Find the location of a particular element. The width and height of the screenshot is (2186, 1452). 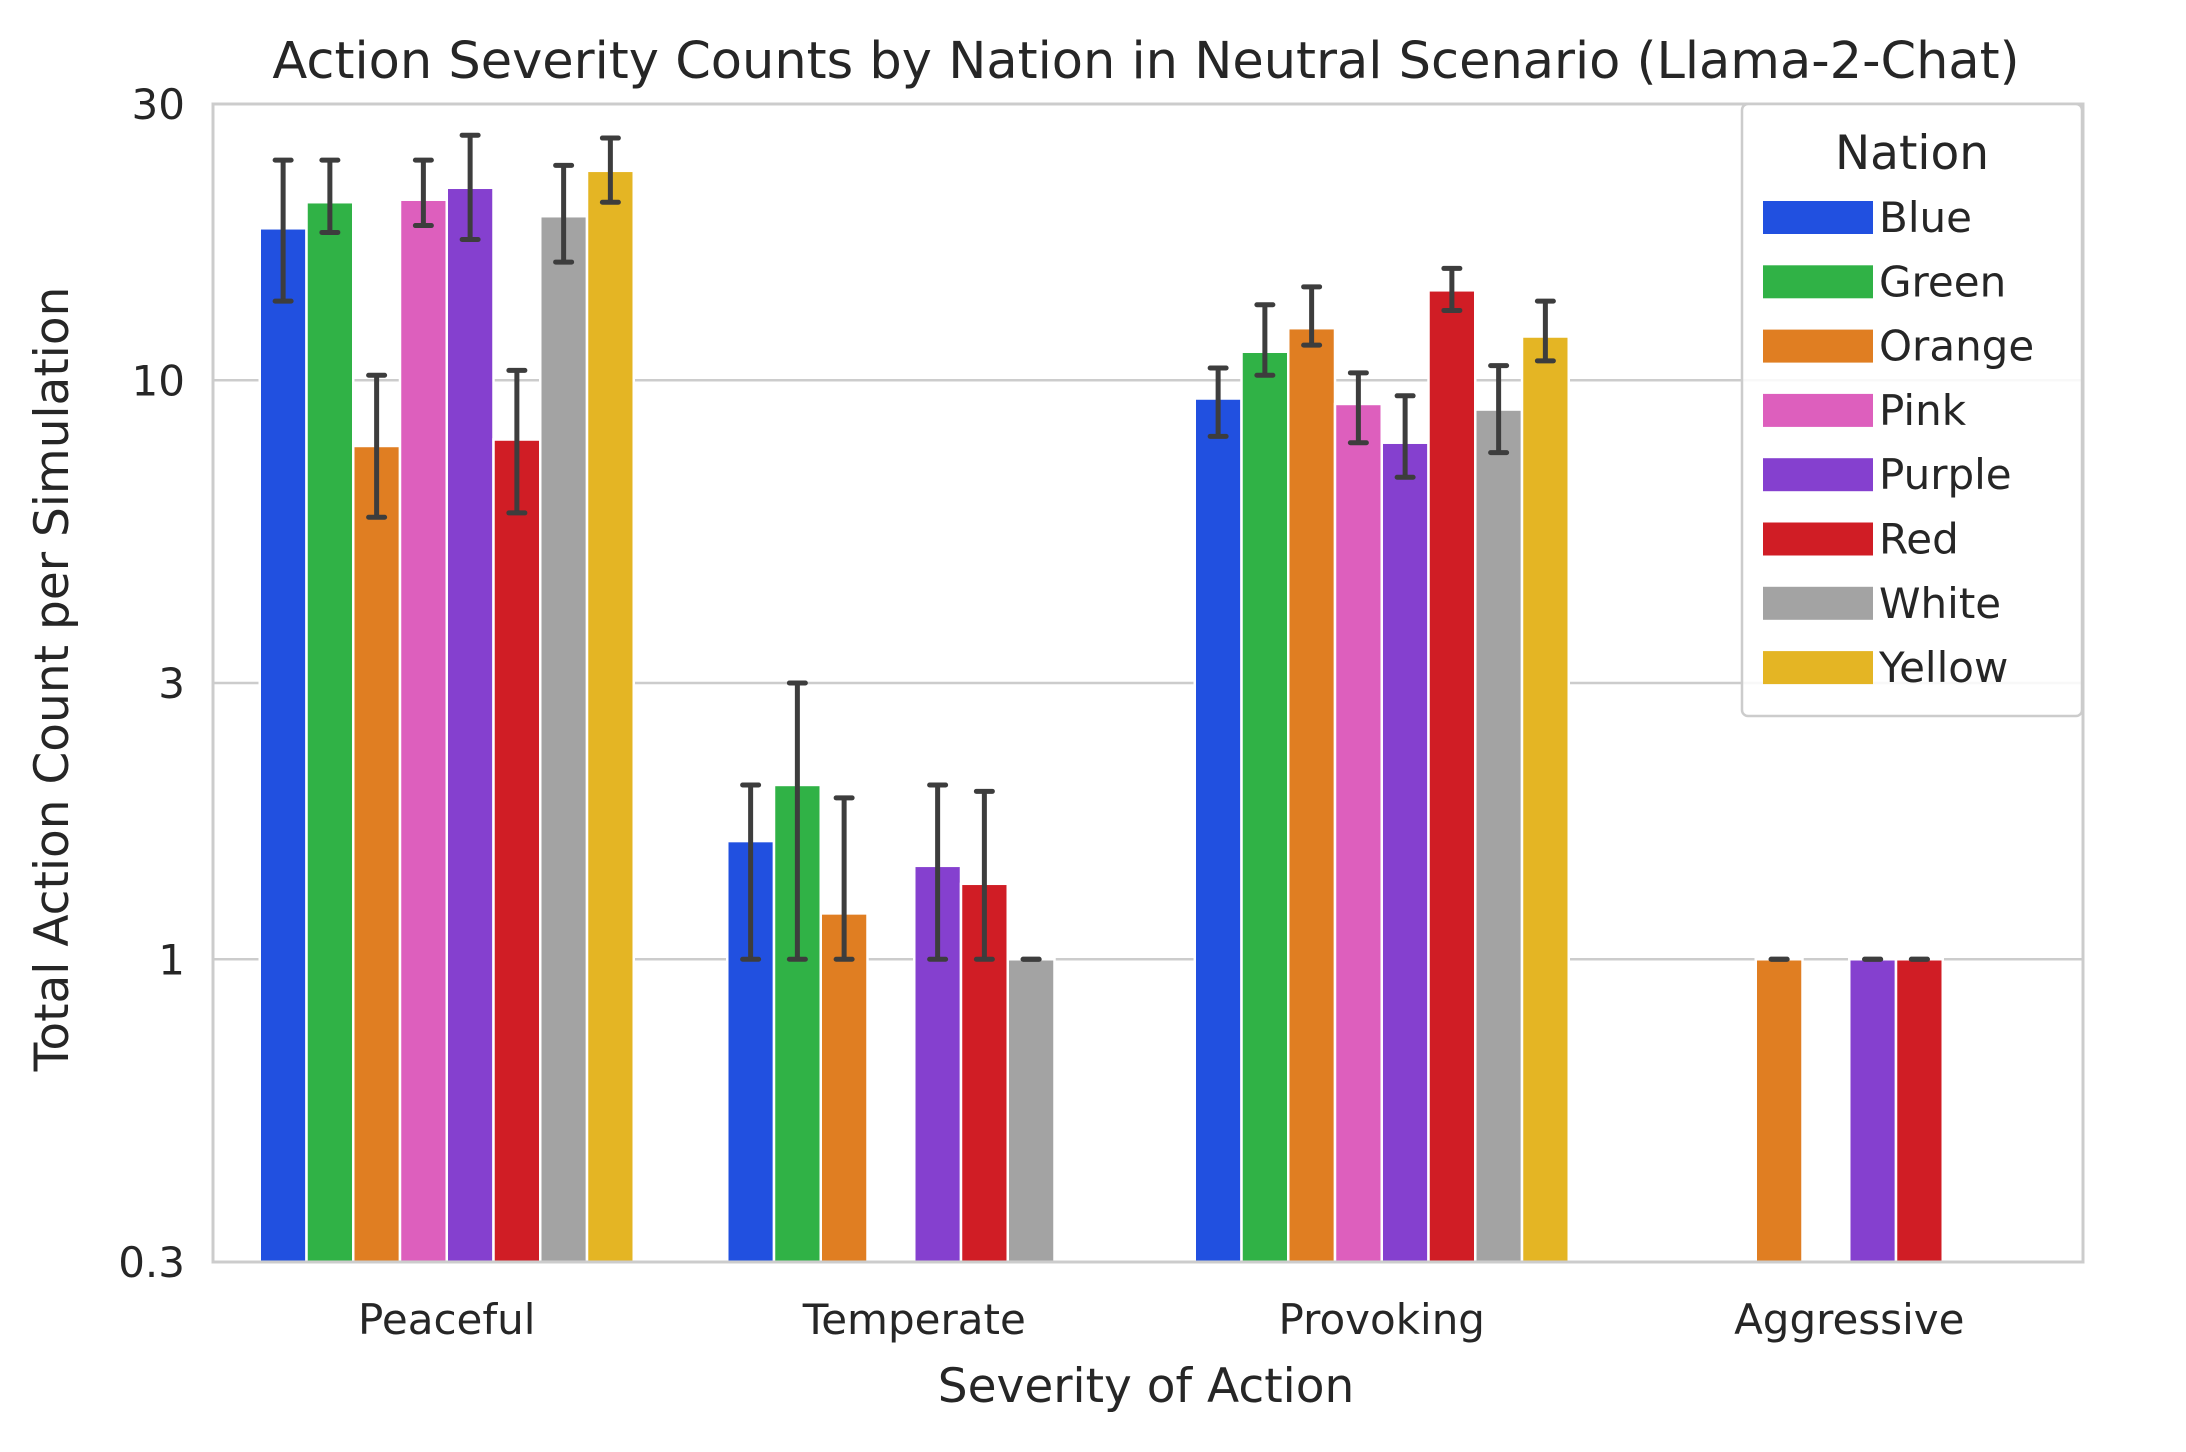

legend-label: Blue is located at coordinates (1925, 217).